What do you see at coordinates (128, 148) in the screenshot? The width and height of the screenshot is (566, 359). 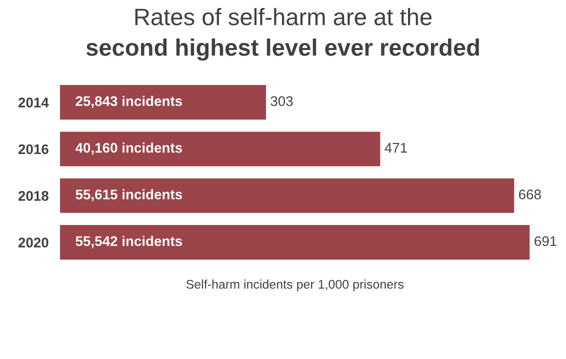 I see `annotation: 40,160 incidents` at bounding box center [128, 148].